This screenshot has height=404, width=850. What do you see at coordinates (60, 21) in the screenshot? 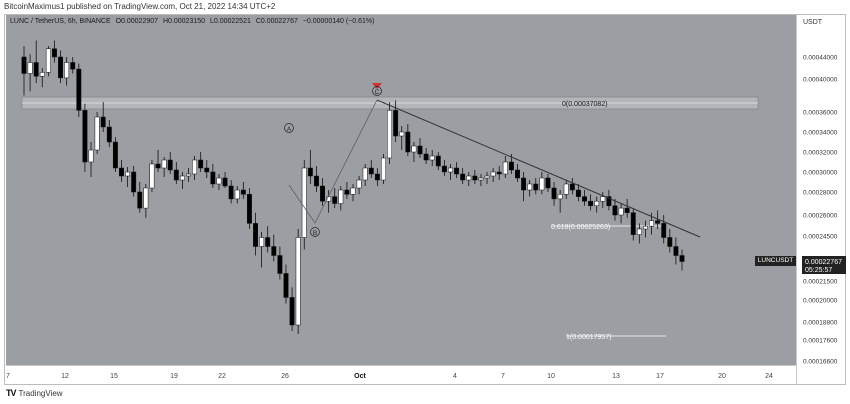
I see `legend-symbol: LUNC / TetherUS, 6h, BINANCE` at bounding box center [60, 21].